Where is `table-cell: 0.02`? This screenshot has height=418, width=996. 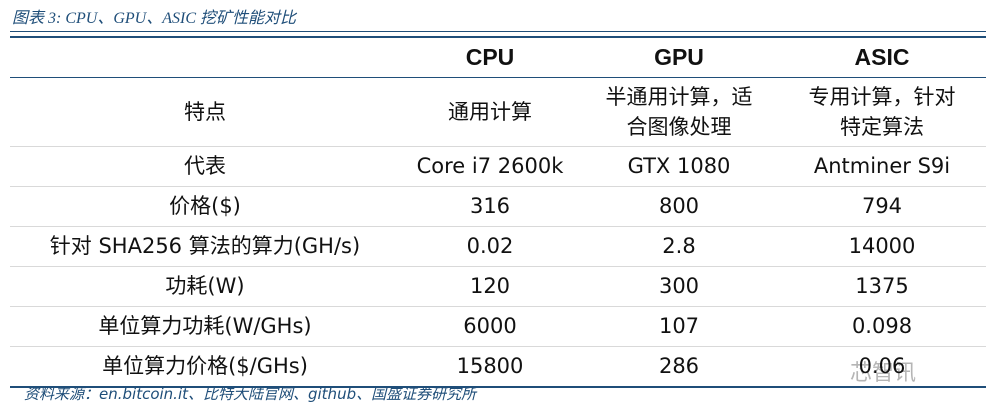
table-cell: 0.02 is located at coordinates (490, 246).